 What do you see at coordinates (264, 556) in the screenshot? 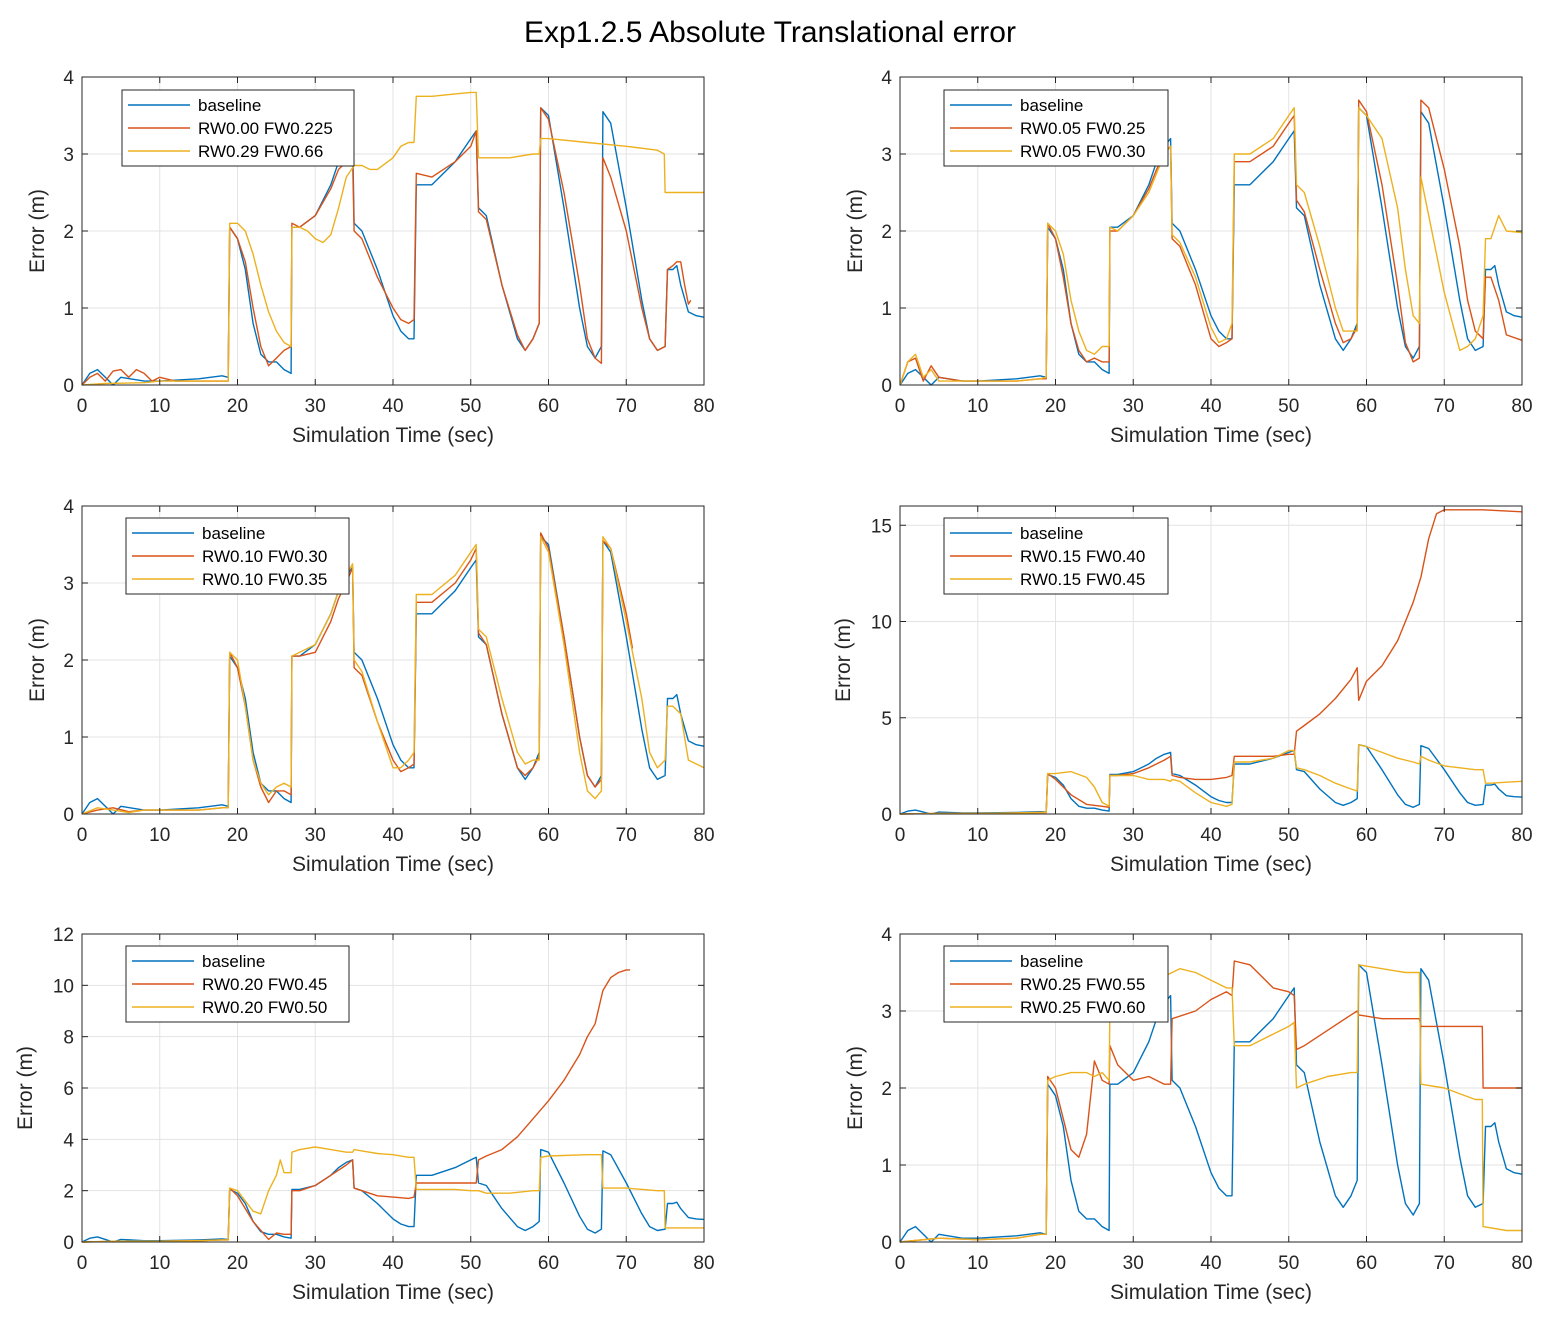
I see `legend-entry: RW0.10 FW0.30` at bounding box center [264, 556].